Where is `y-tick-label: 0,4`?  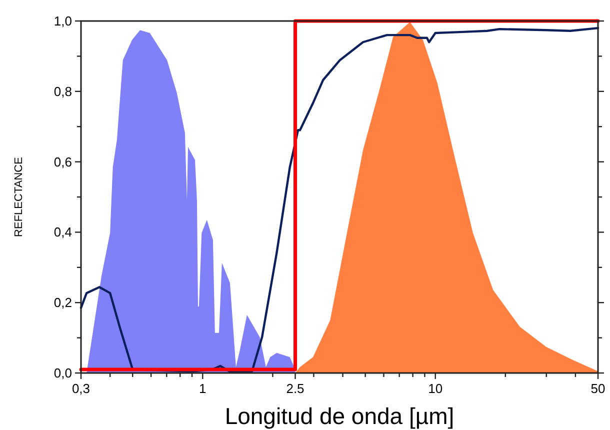 y-tick-label: 0,4 is located at coordinates (63, 232).